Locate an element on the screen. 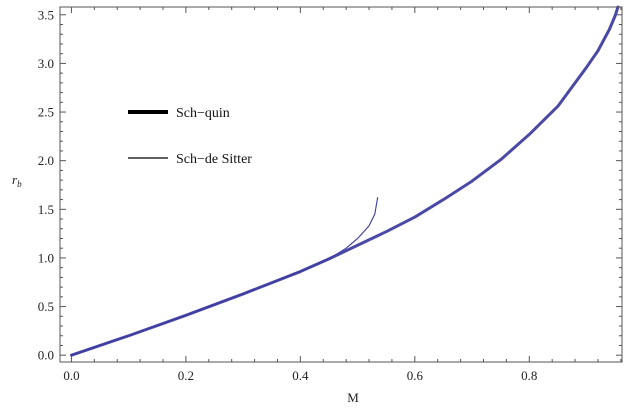  y-axis-title-subscript: b is located at coordinates (19, 184).